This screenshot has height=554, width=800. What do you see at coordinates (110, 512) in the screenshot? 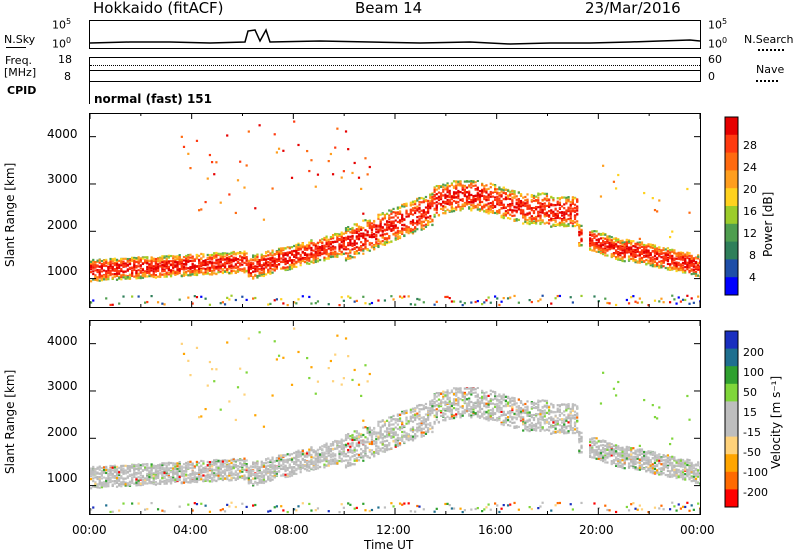
I see `velocity-ground` at bounding box center [110, 512].